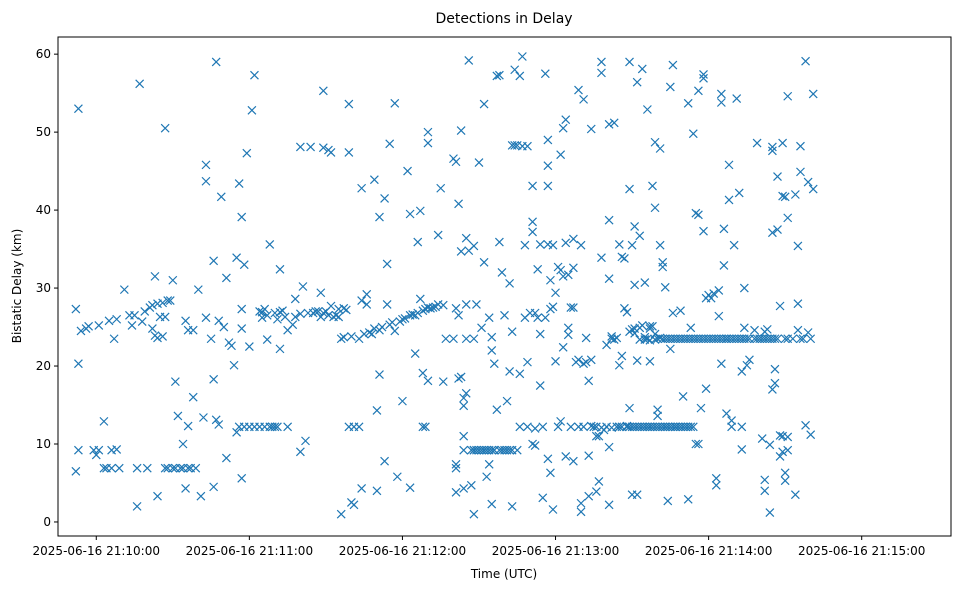 The height and width of the screenshot is (590, 978). Describe the element at coordinates (555, 551) in the screenshot. I see `x-tick-label: 2025-06-16 21:13:00` at that location.